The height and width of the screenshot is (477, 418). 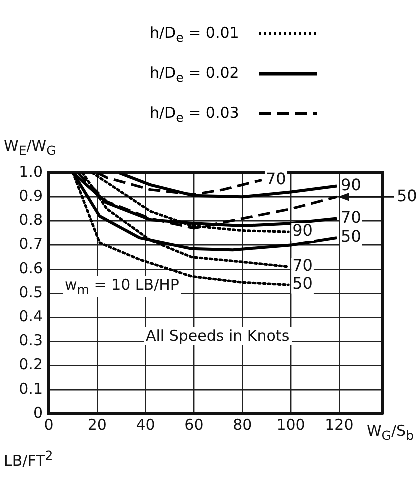 What do you see at coordinates (31, 292) in the screenshot?
I see `y-tick-label: 0.5` at bounding box center [31, 292].